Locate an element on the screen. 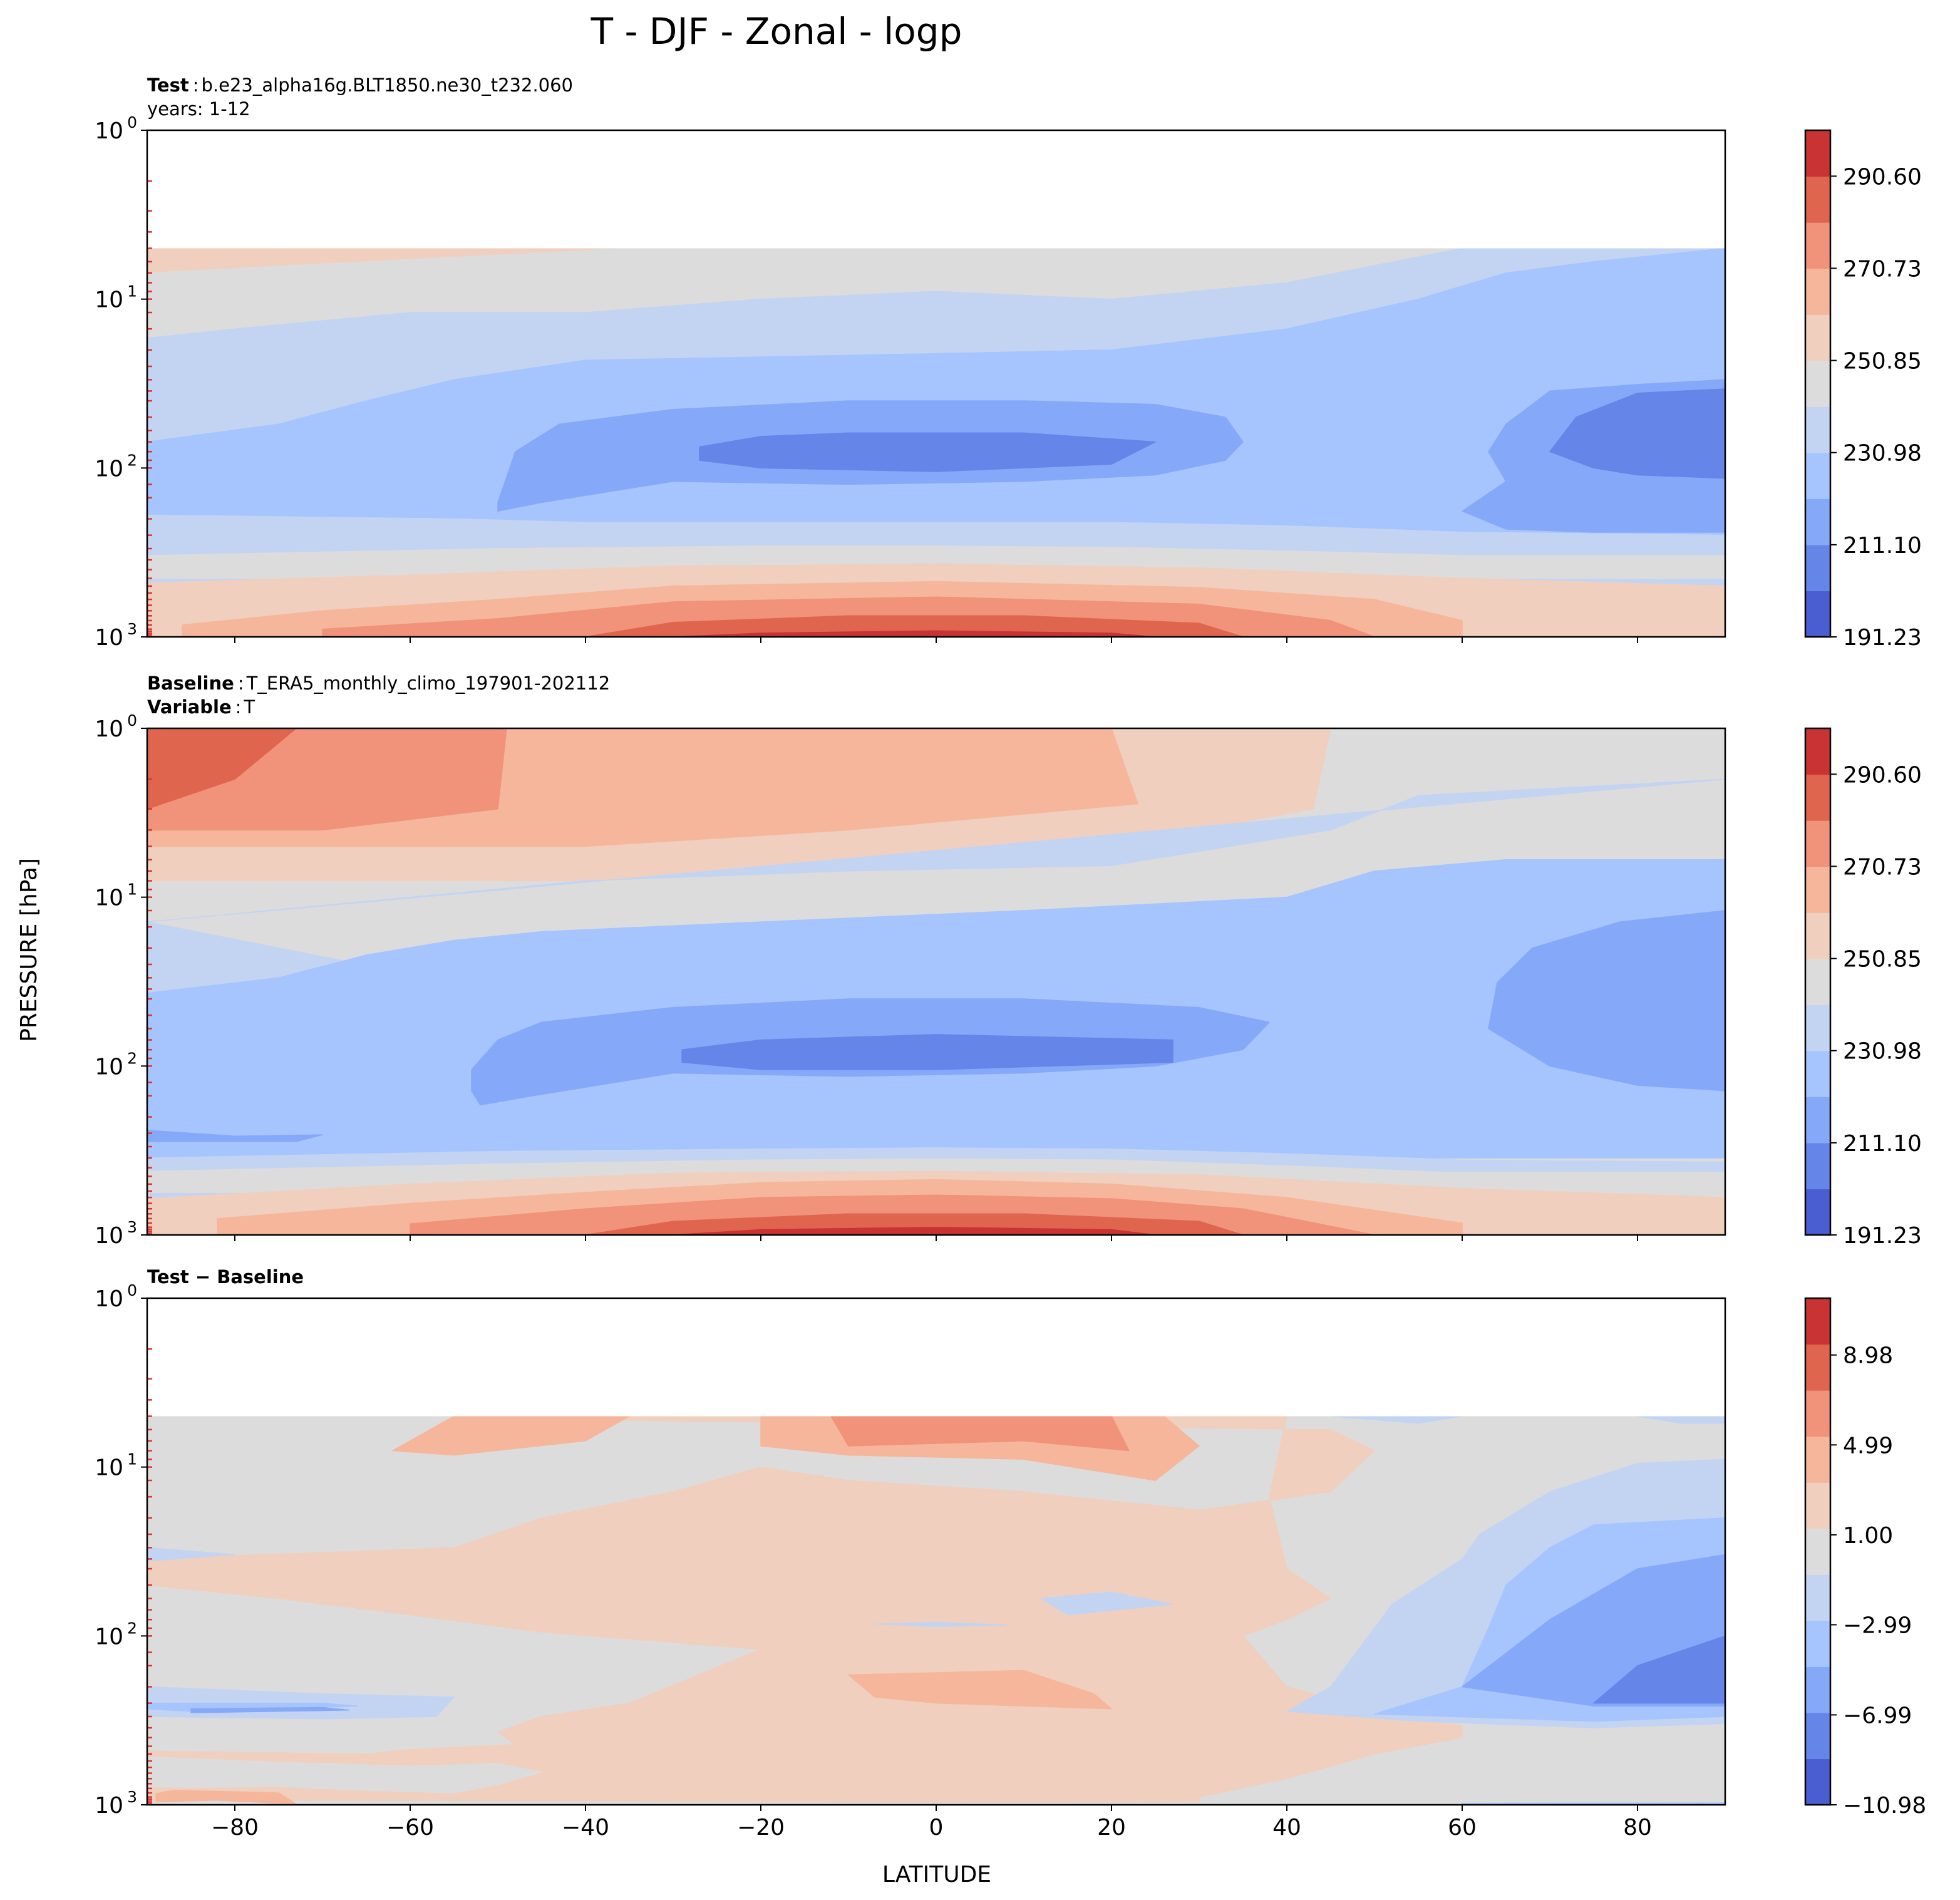  colorbar: −10.98 −6.99 −2.99 1.00 4.99 8.98 is located at coordinates (1865, 1558).